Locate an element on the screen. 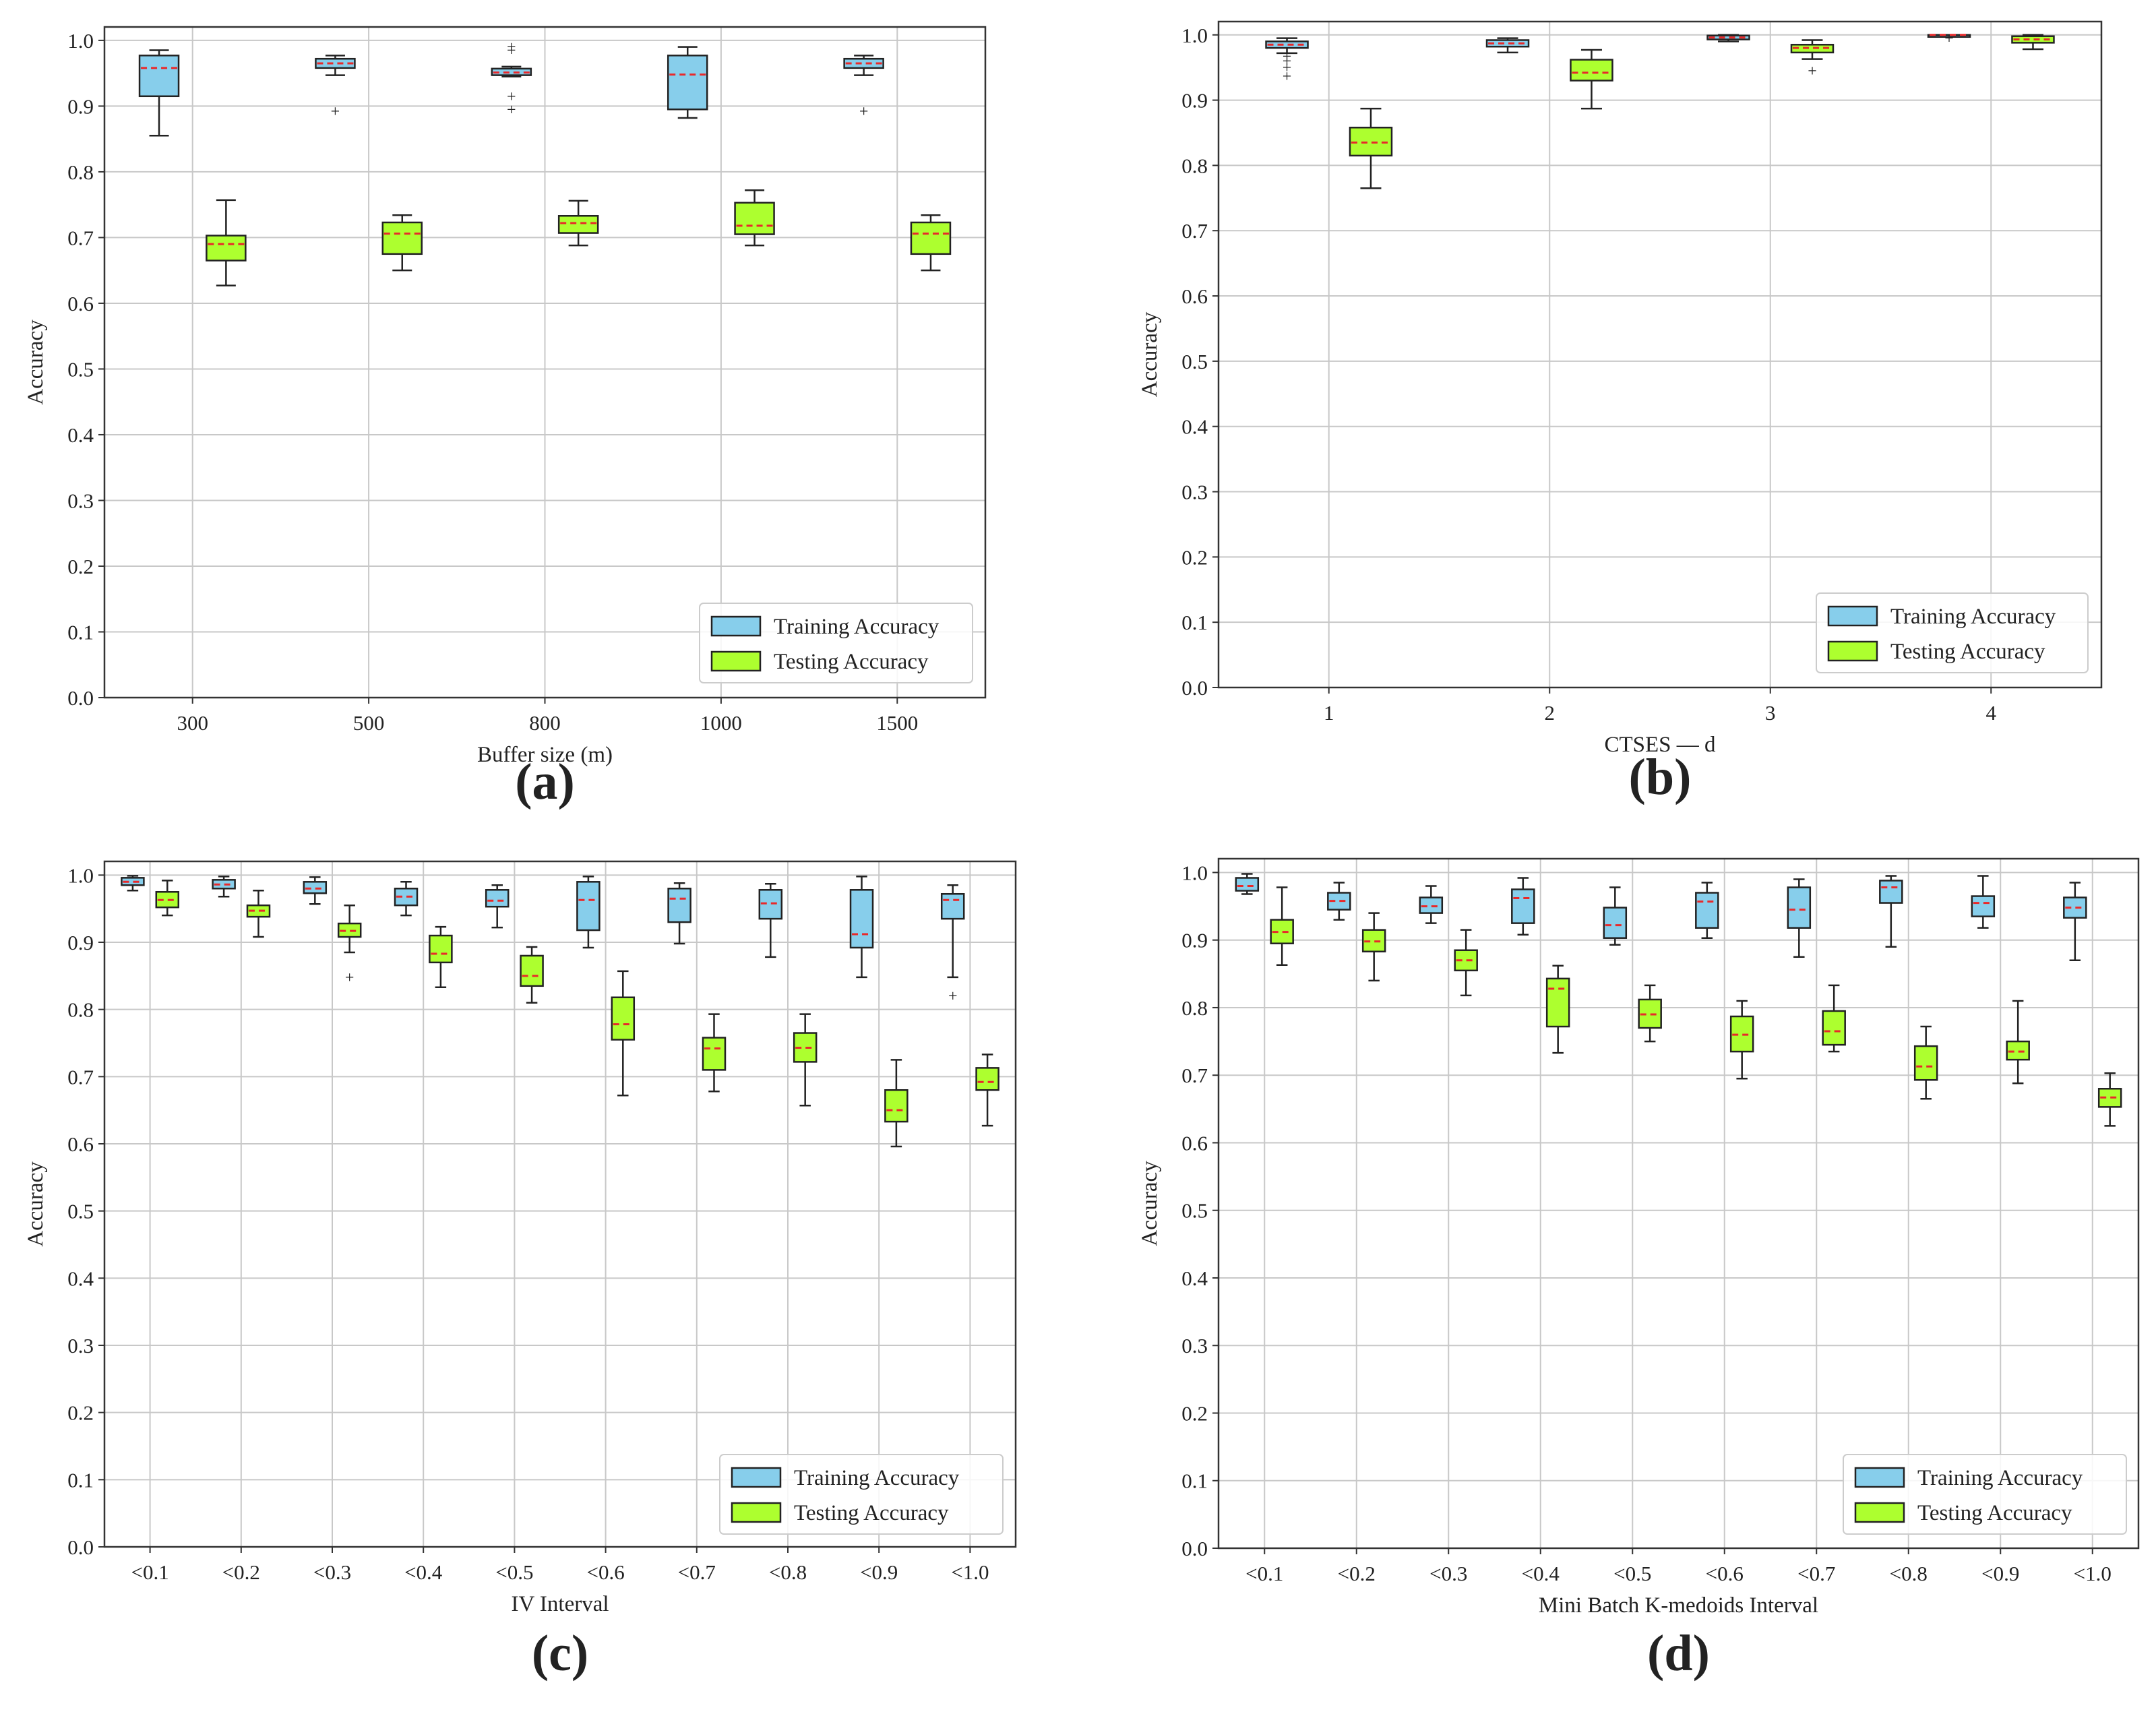 The width and height of the screenshot is (2156, 1712). x-tick-label: 500 is located at coordinates (369, 723).